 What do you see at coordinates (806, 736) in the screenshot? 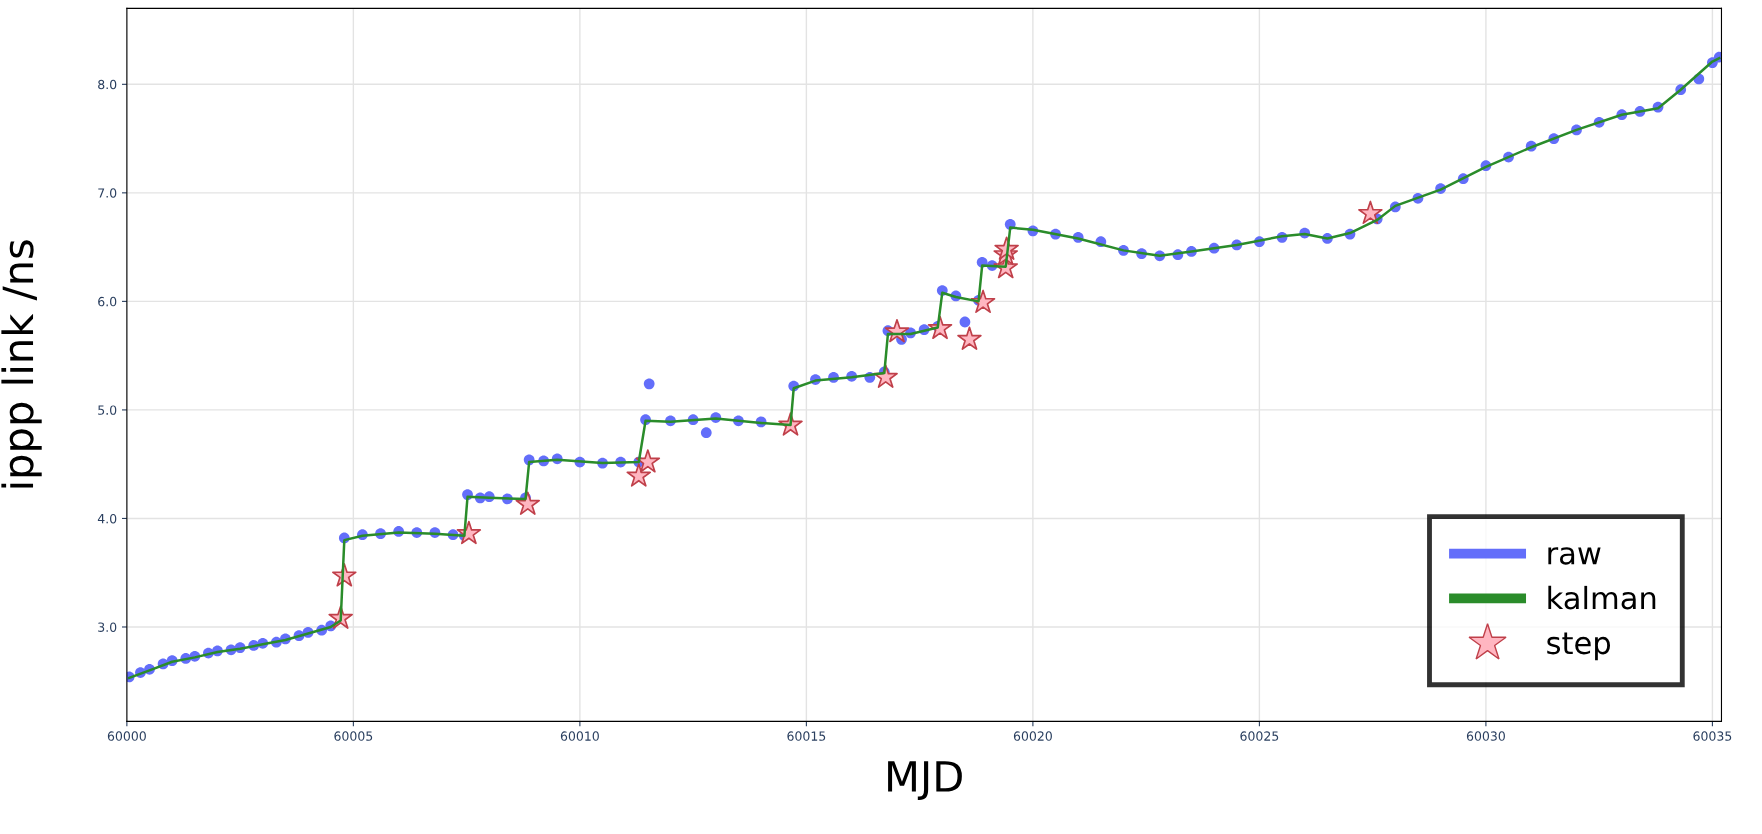
I see `x-tick-label: 60015` at bounding box center [806, 736].